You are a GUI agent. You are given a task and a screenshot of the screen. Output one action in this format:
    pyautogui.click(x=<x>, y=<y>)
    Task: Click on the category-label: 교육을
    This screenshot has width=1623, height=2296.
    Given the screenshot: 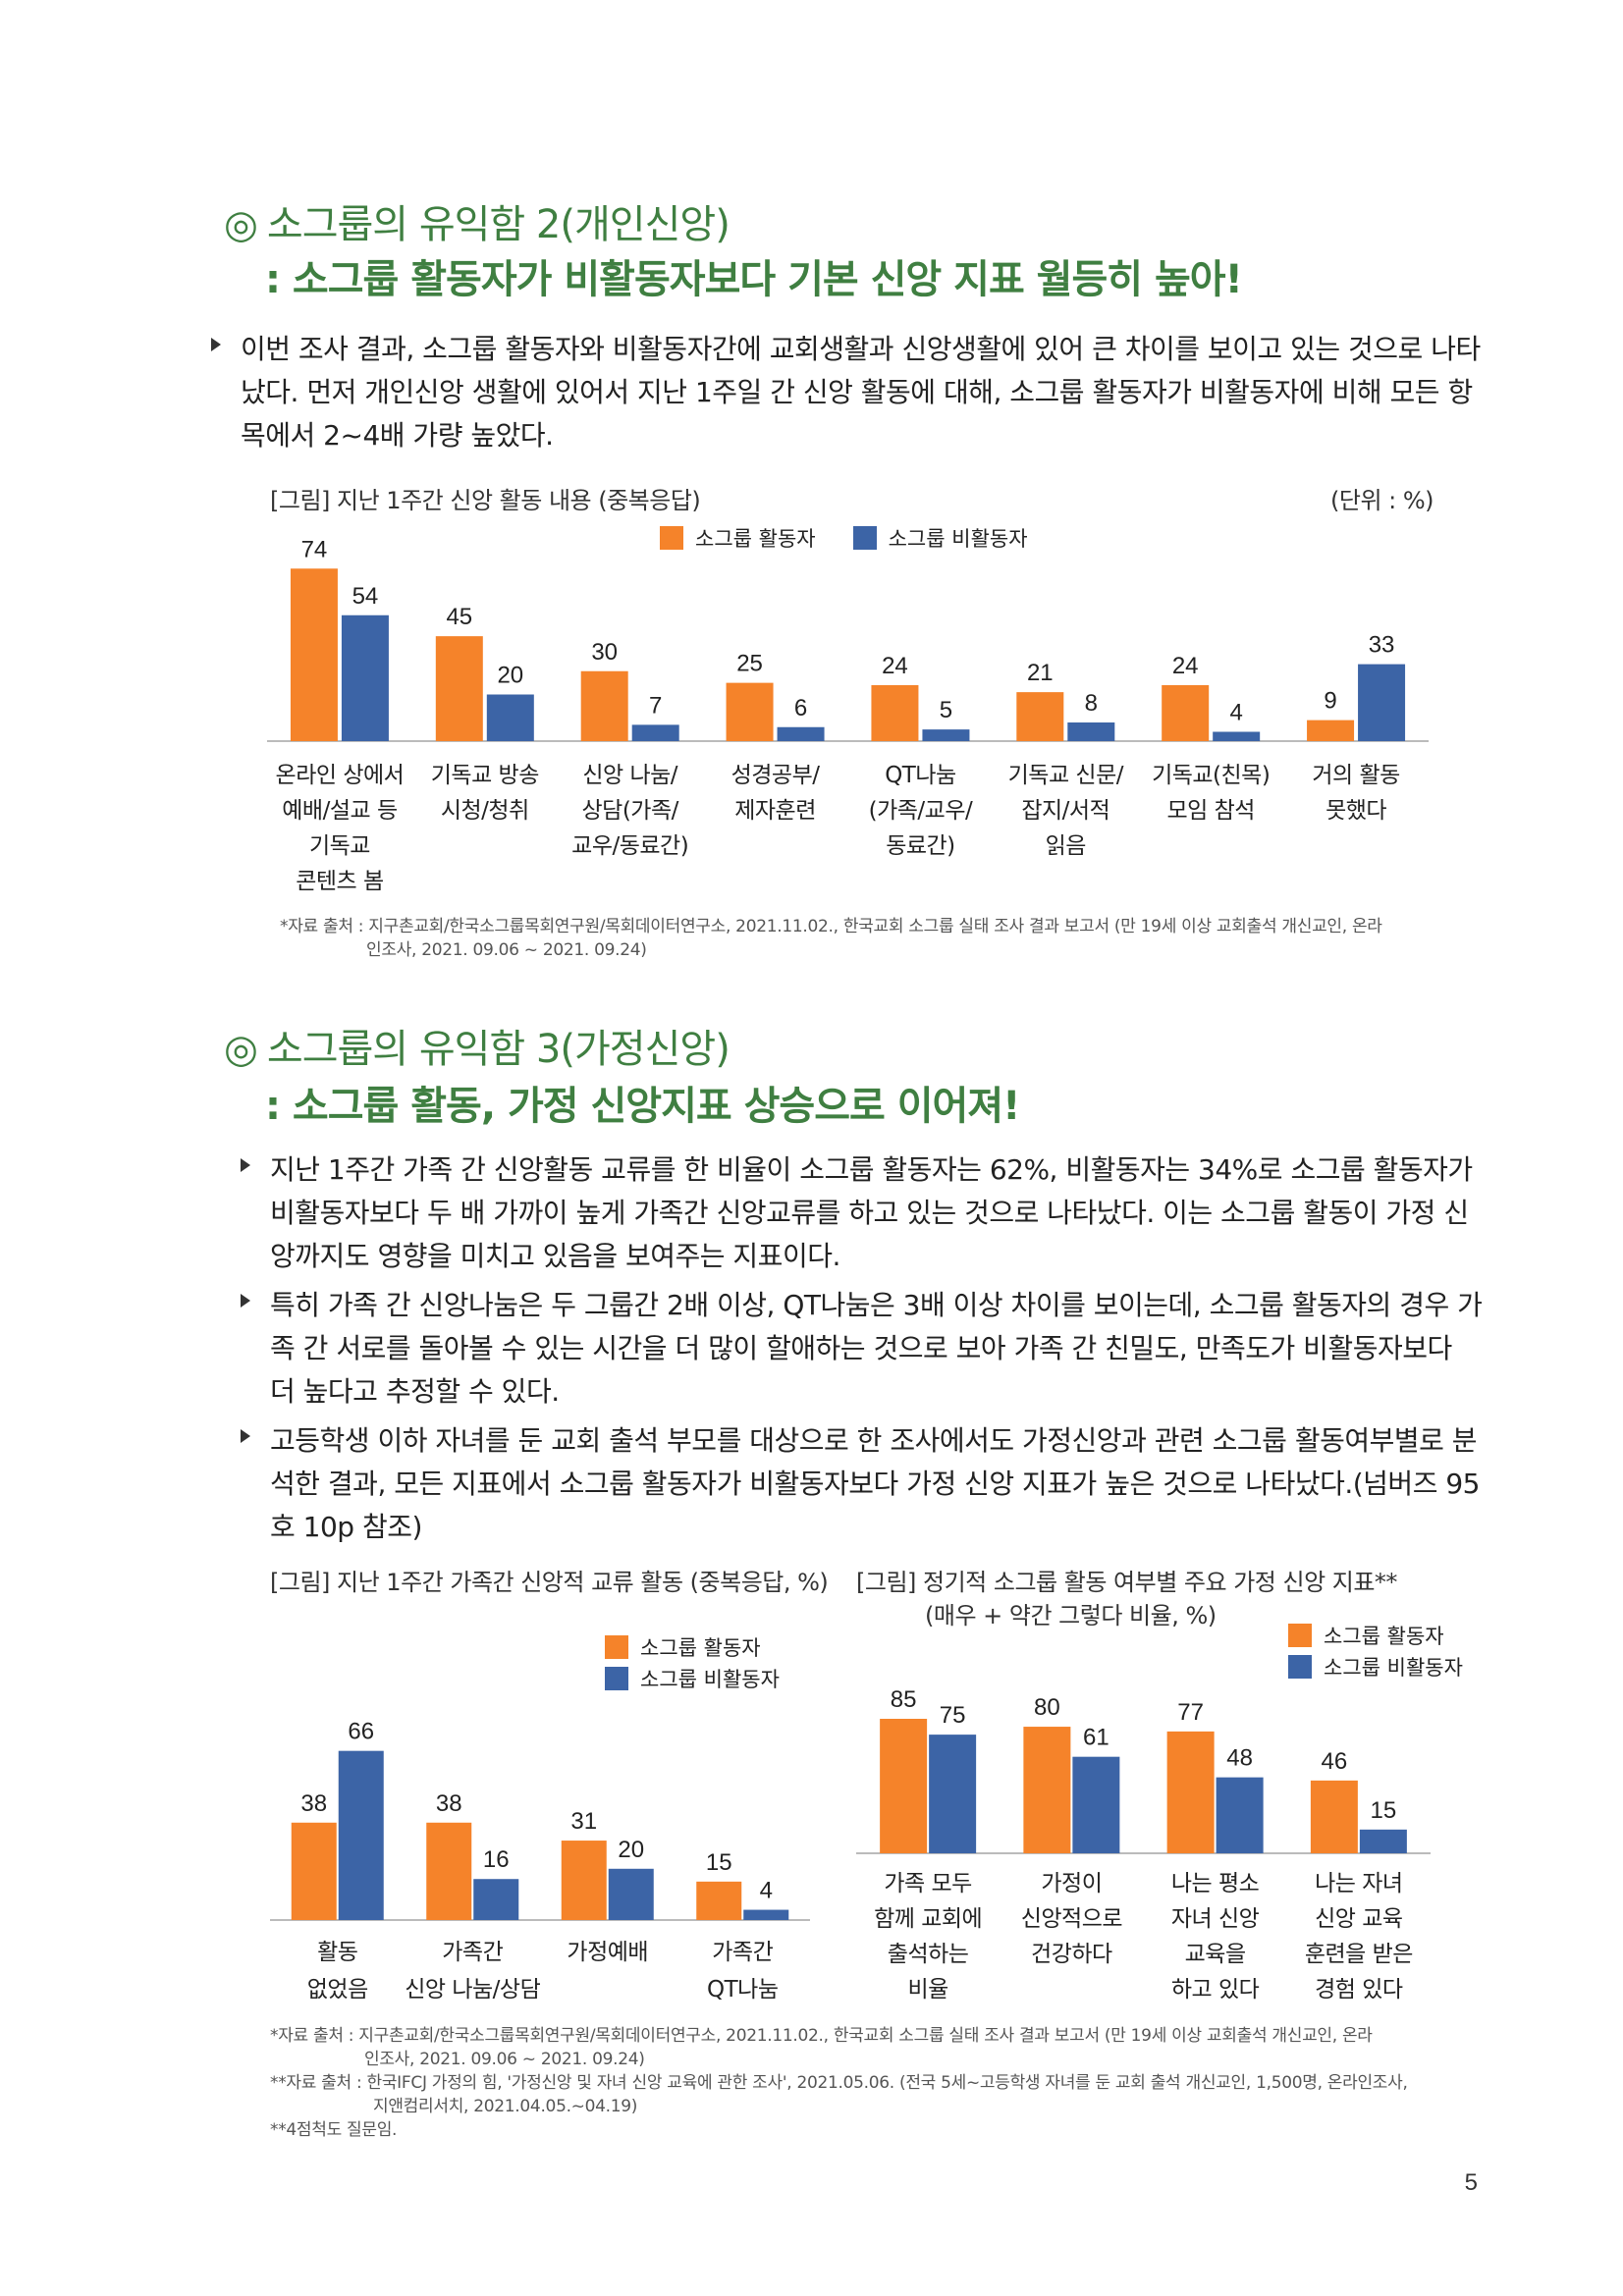 What is the action you would take?
    pyautogui.click(x=1215, y=1954)
    